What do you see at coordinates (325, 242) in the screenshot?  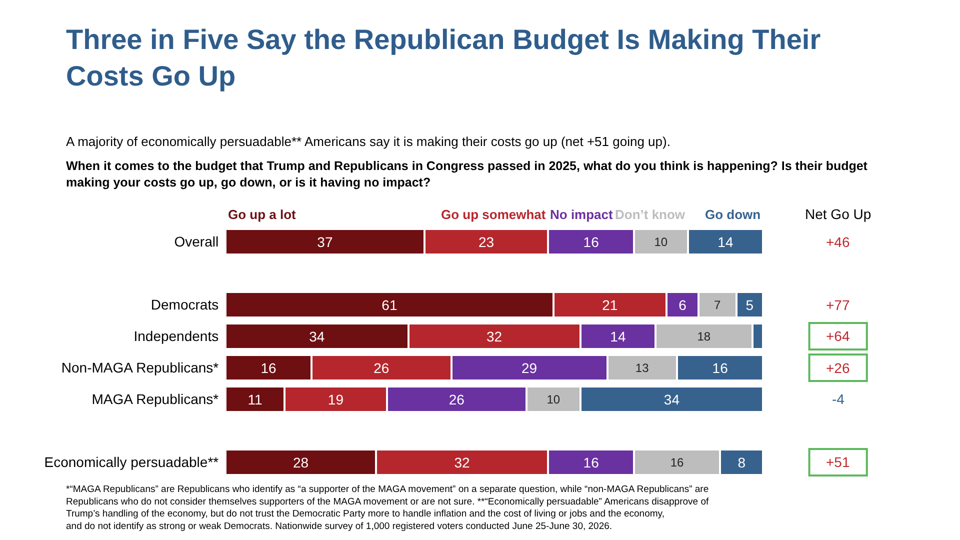 I see `data-label: 37` at bounding box center [325, 242].